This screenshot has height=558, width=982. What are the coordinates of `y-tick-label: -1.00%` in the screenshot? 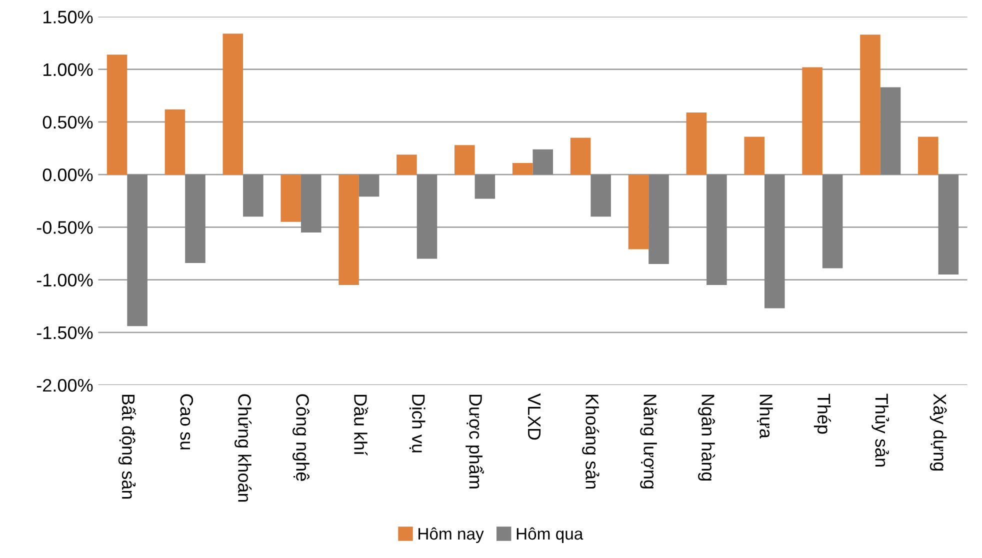 It's located at (64, 280).